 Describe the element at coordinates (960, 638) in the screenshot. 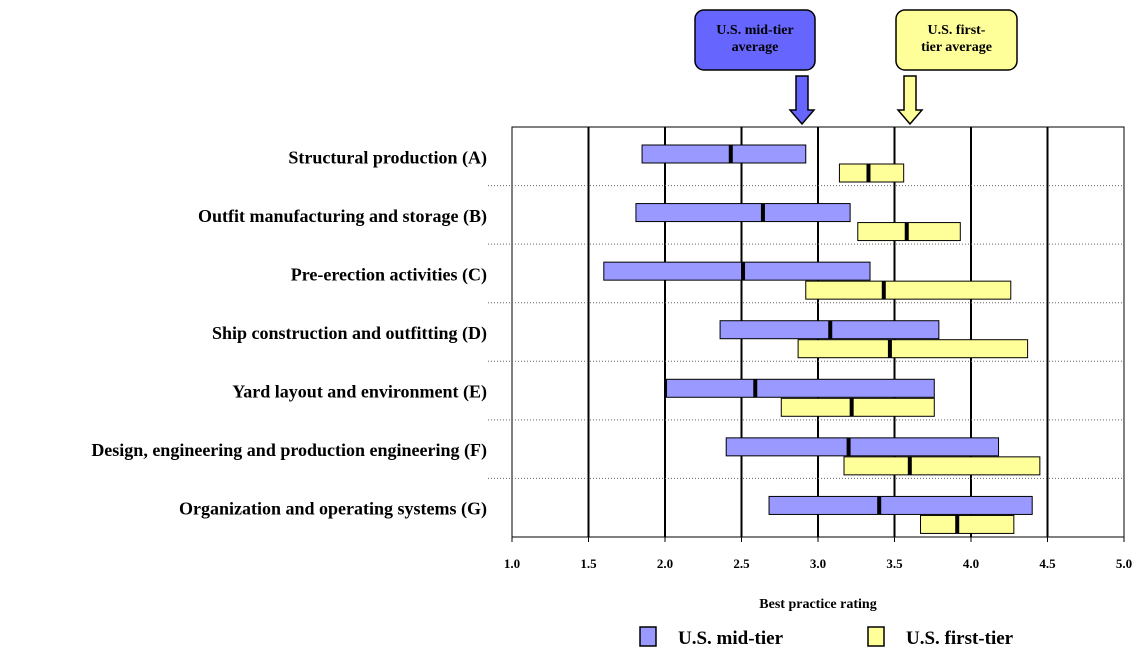

I see `legend-label-first-tier: U.S. first-tier` at that location.